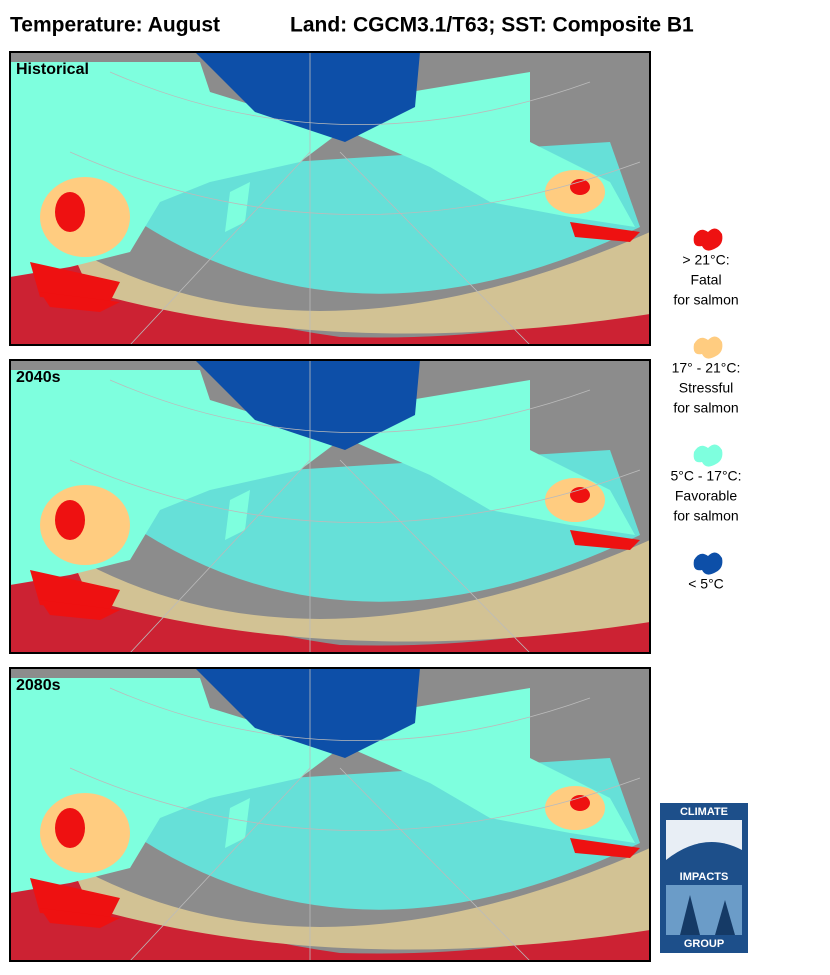 This screenshot has width=830, height=975. I want to click on panel-label: Historical, so click(52, 69).